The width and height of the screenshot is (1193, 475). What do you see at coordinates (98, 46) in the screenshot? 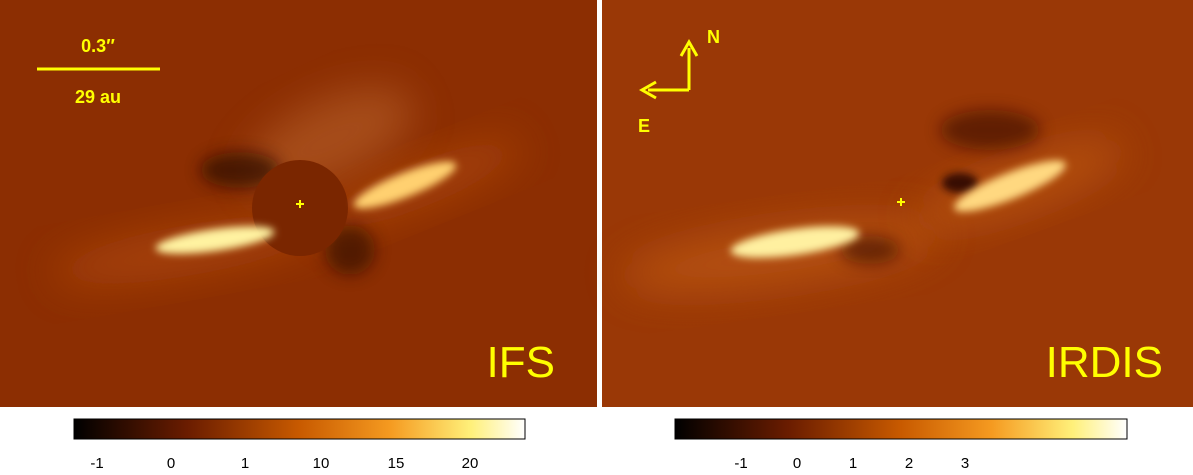
I see `scale-bar-angle: 0.3″` at bounding box center [98, 46].